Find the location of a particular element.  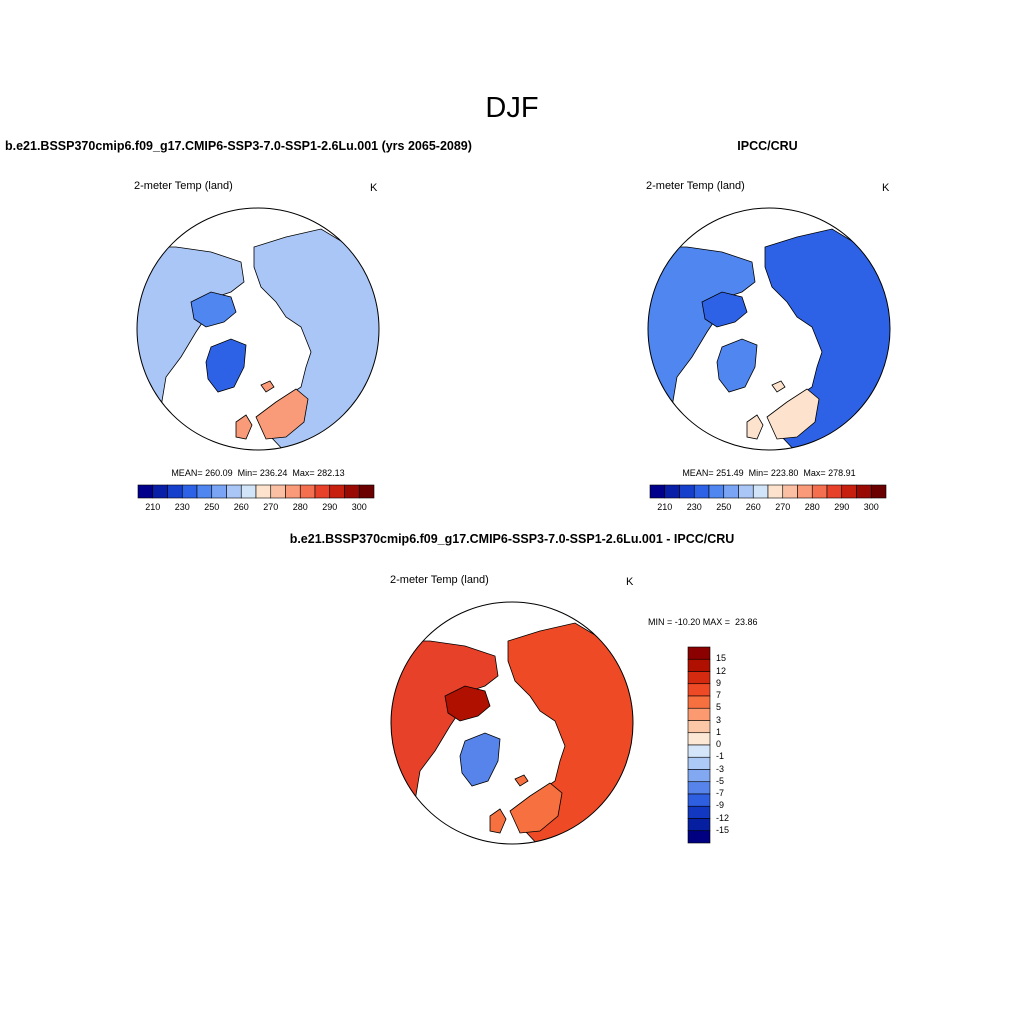

colorbar-tick-label: 300 is located at coordinates (359, 507).